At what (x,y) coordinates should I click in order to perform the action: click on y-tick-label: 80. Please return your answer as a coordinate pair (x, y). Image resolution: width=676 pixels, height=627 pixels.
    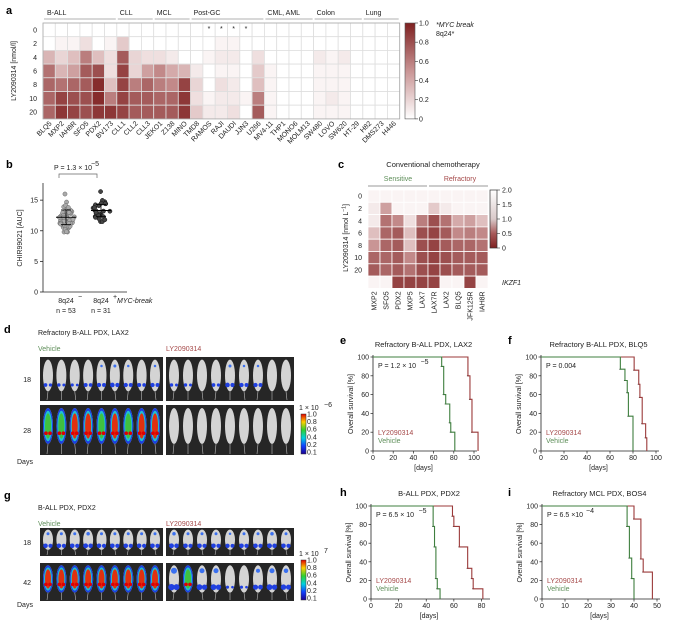
    Looking at the image, I should click on (533, 376).